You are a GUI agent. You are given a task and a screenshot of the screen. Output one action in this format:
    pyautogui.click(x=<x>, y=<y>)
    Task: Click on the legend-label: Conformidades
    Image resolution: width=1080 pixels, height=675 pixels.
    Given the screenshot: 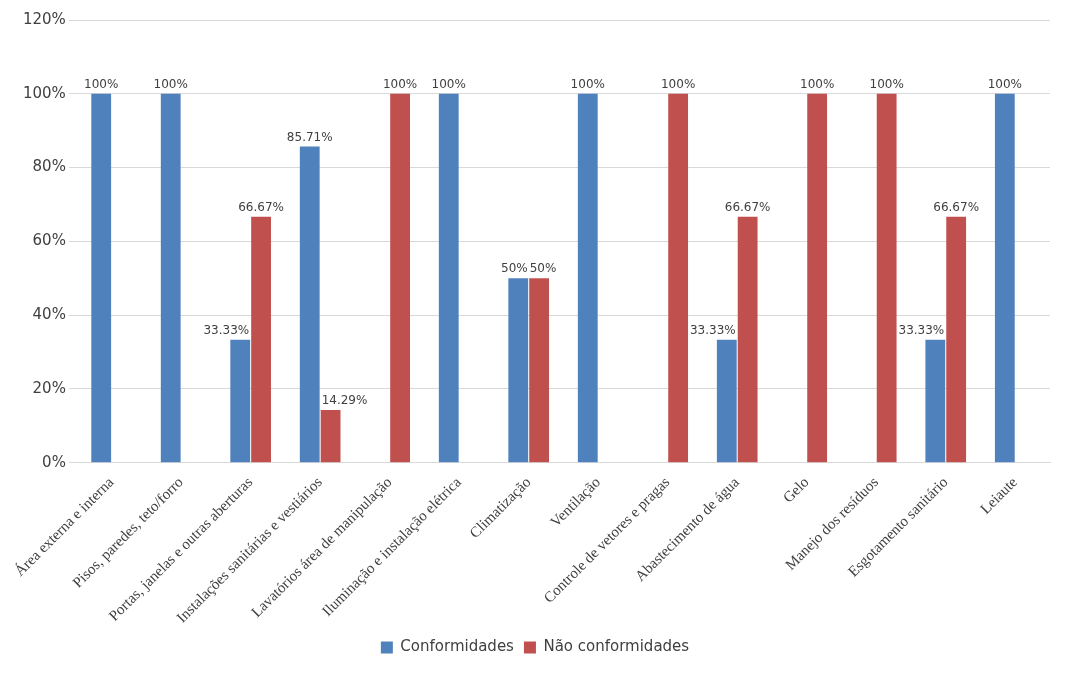 What is the action you would take?
    pyautogui.click(x=457, y=646)
    